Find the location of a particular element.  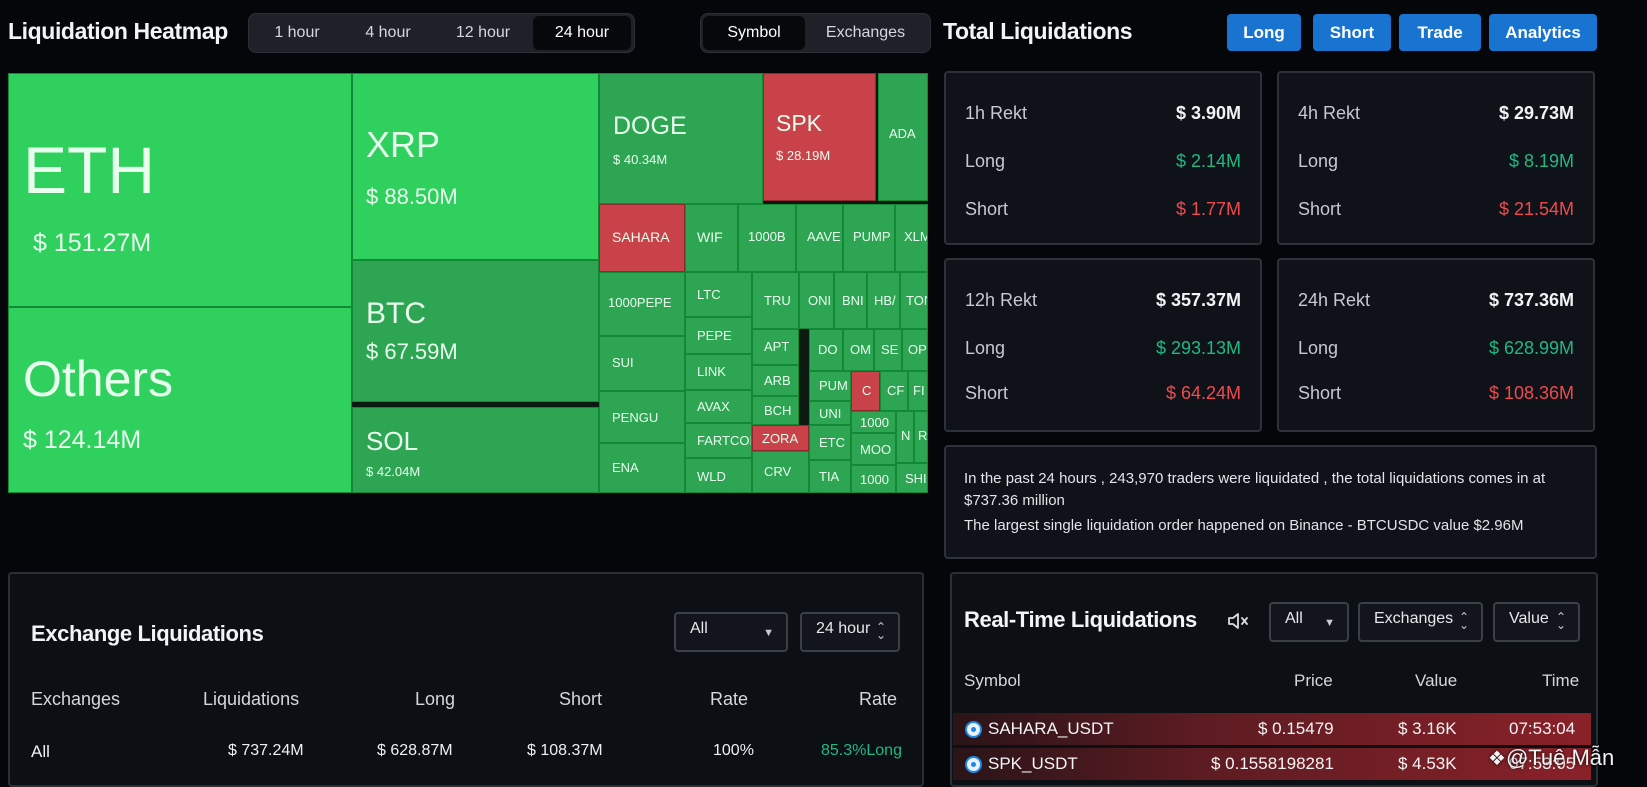

treemap-cell-pepe: PEPE is located at coordinates (718, 335).